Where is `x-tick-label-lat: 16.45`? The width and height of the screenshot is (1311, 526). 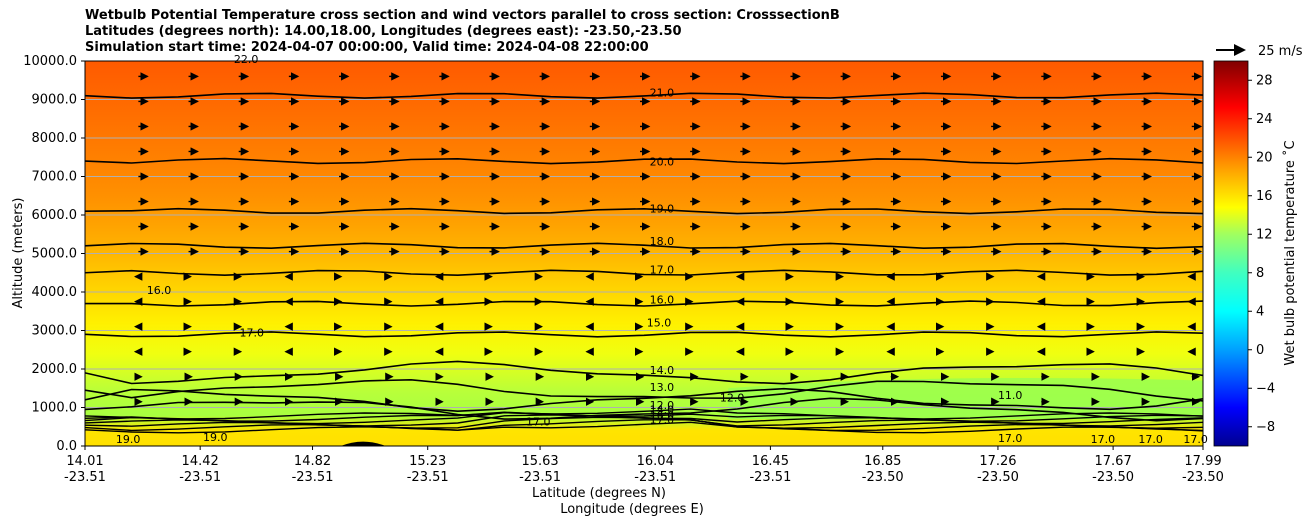 x-tick-label-lat: 16.45 is located at coordinates (770, 461).